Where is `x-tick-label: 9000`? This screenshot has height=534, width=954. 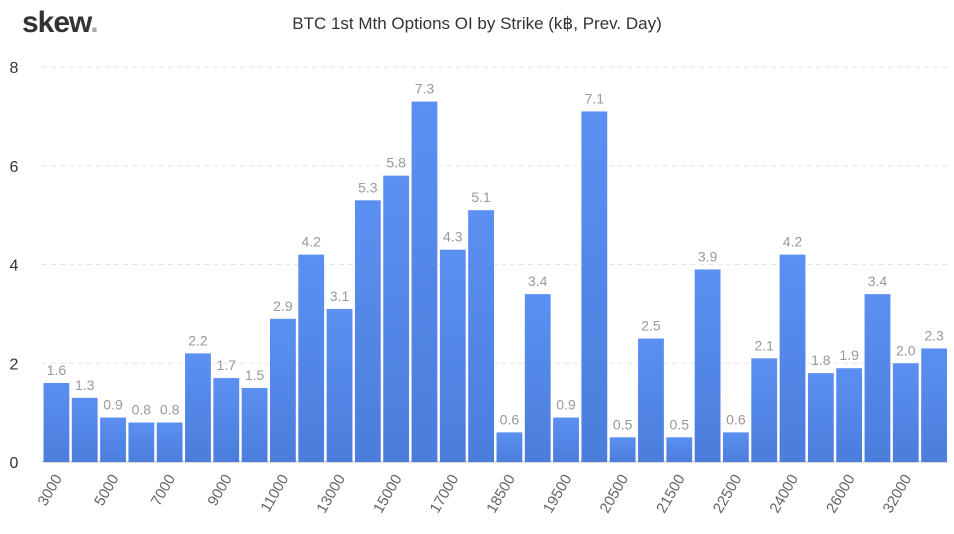
x-tick-label: 9000 is located at coordinates (219, 490).